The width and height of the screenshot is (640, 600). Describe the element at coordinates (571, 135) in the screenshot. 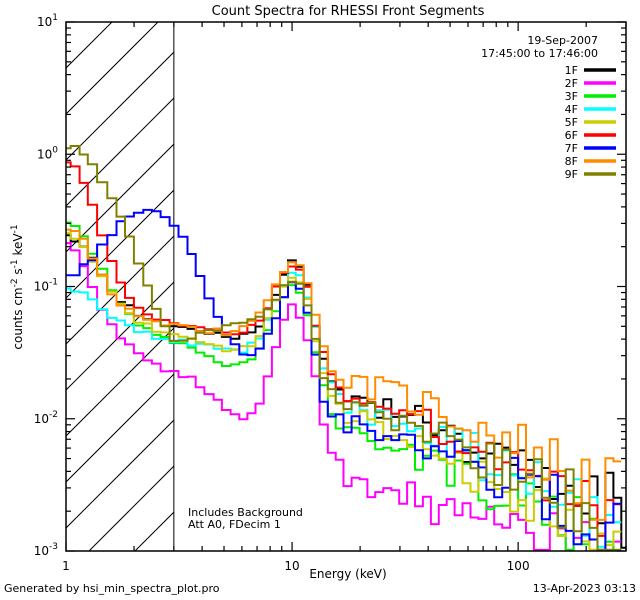

I see `legend-label-6f: 6F` at that location.